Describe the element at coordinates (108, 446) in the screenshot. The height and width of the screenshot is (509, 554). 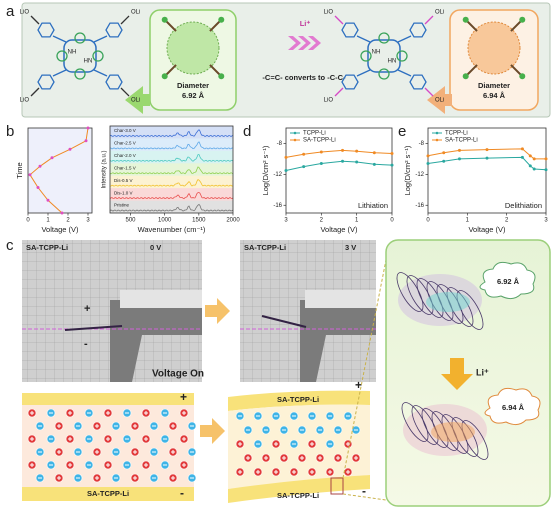
I see `film-region` at that location.